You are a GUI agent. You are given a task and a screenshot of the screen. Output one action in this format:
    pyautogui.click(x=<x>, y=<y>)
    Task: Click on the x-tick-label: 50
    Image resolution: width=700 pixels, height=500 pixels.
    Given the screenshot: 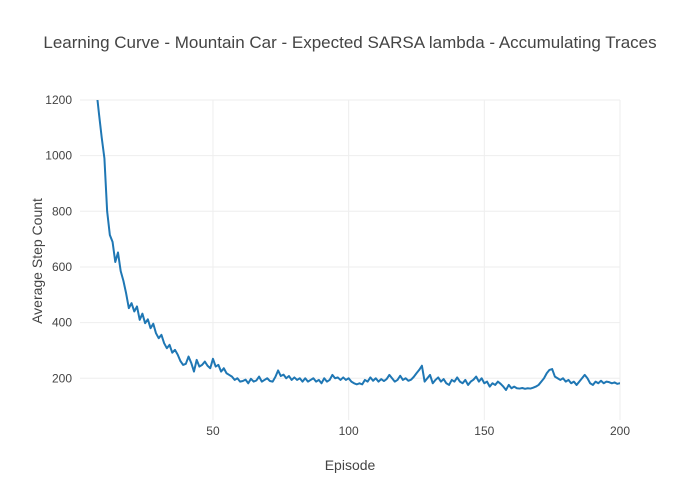 What is the action you would take?
    pyautogui.click(x=213, y=431)
    